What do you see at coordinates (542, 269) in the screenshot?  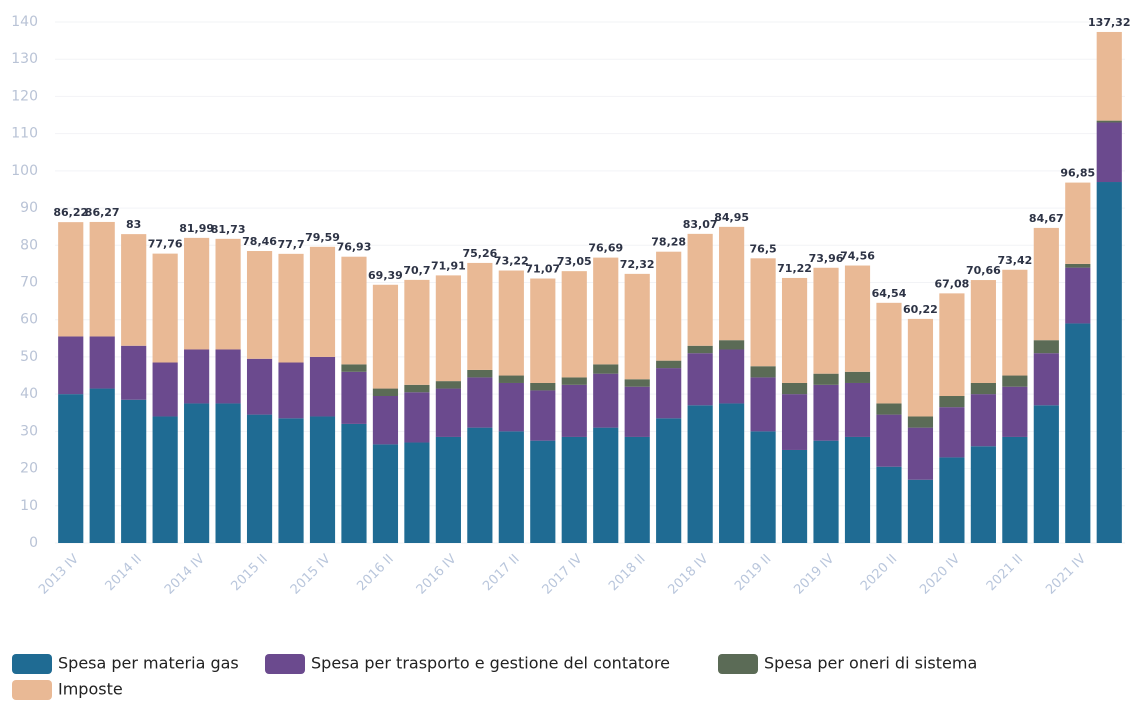 I see `value-label: 71,07` at bounding box center [542, 269].